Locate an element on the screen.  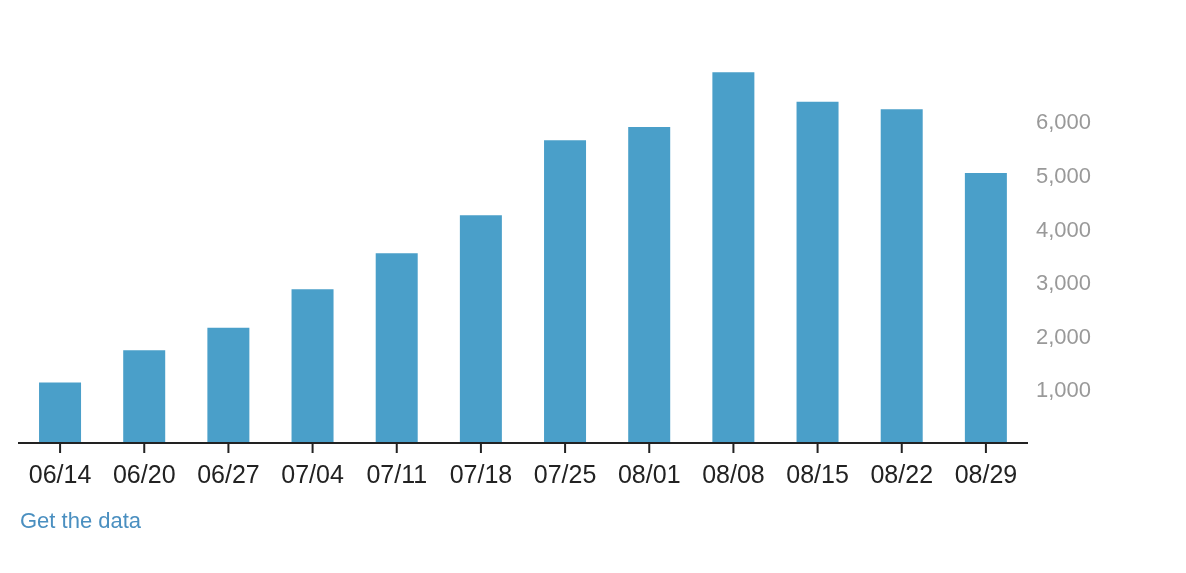
x-tick-label: 08/15 is located at coordinates (817, 473).